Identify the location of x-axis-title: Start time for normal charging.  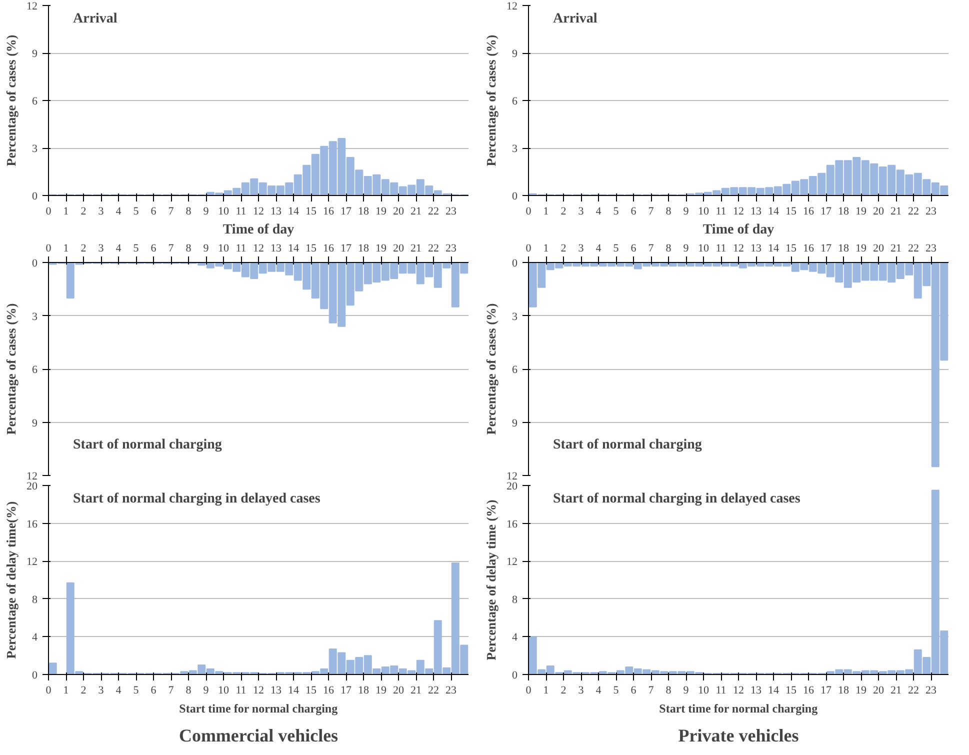
(738, 709).